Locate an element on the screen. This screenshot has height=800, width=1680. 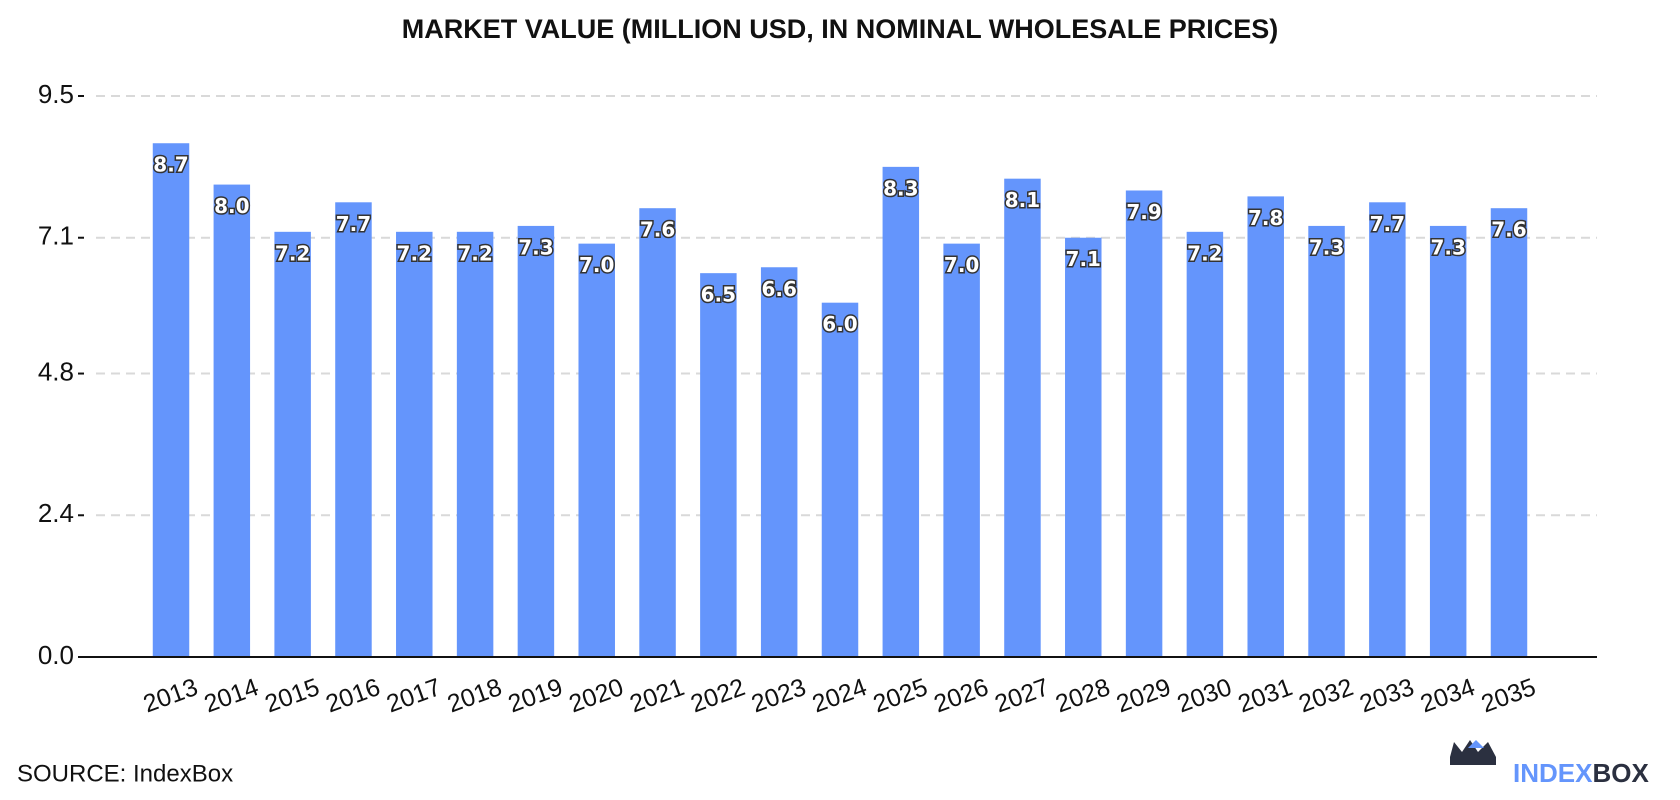
value-label: 7.9 is located at coordinates (1143, 212).